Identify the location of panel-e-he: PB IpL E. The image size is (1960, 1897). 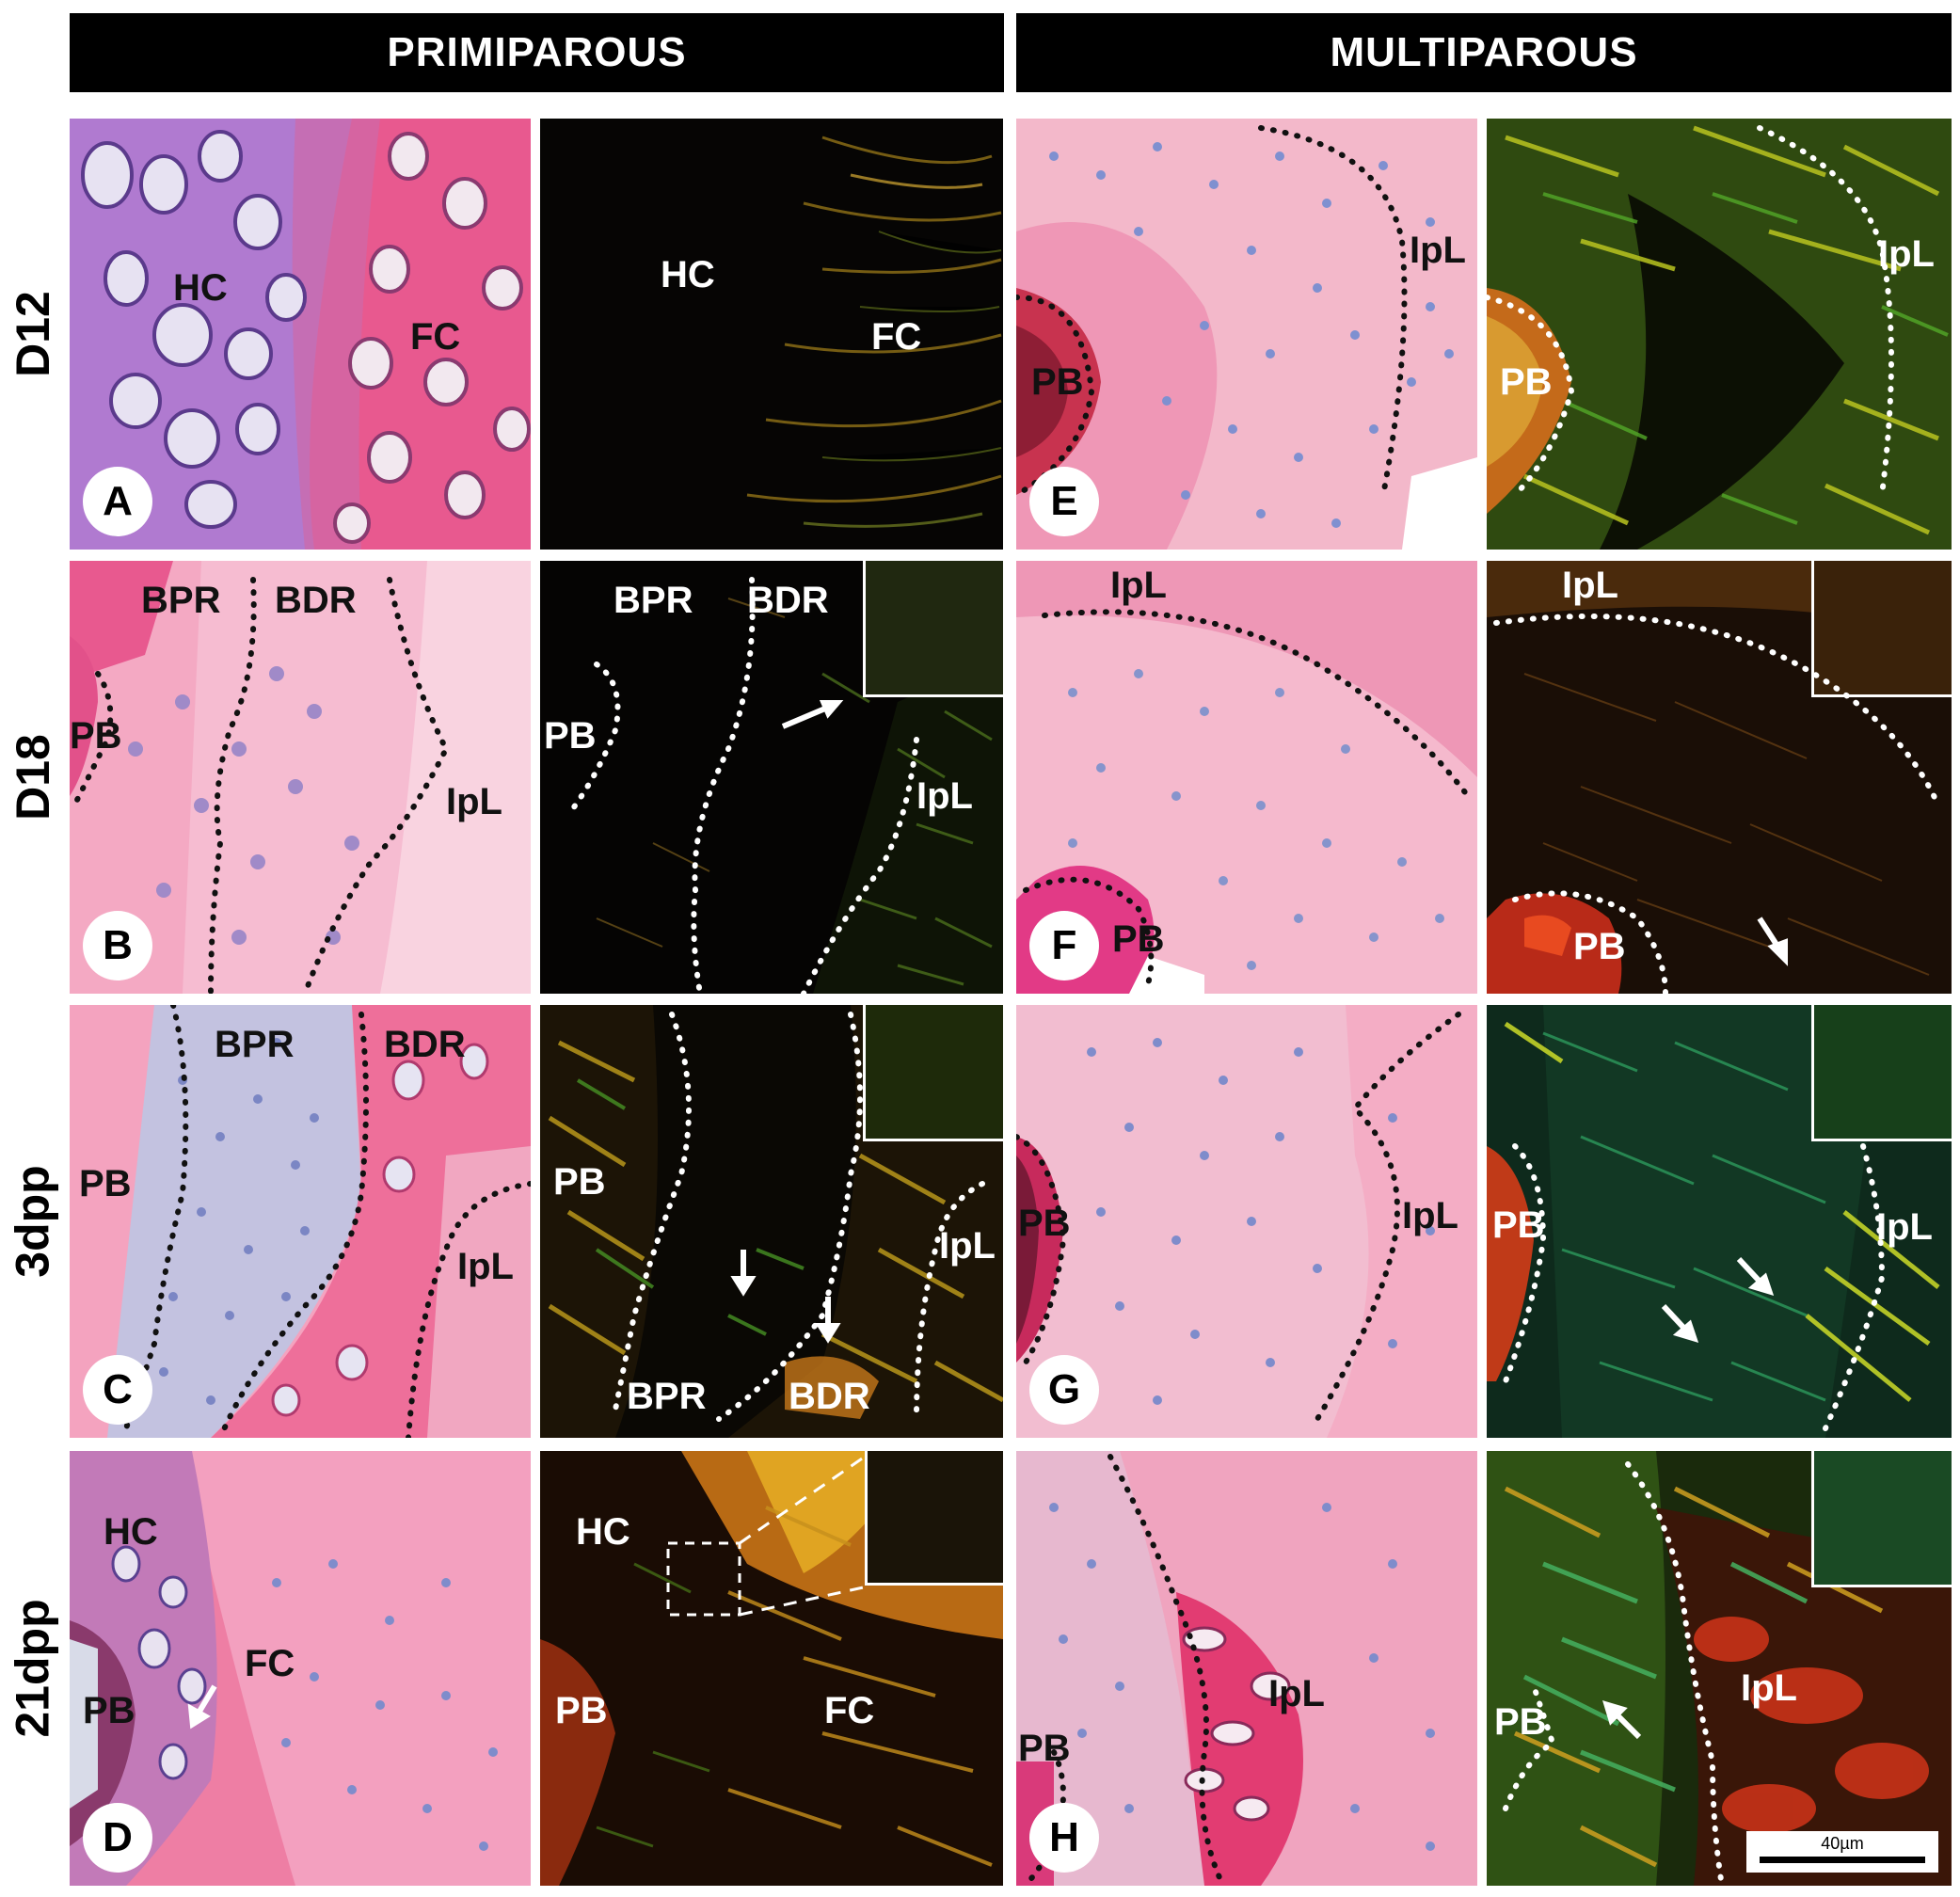
(1246, 334).